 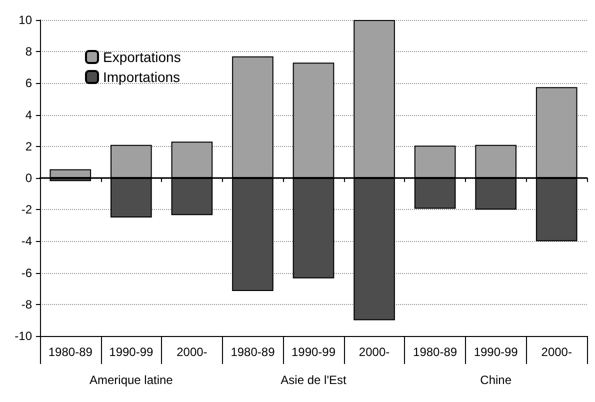 What do you see at coordinates (25, 20) in the screenshot?
I see `y-tick-label: 10` at bounding box center [25, 20].